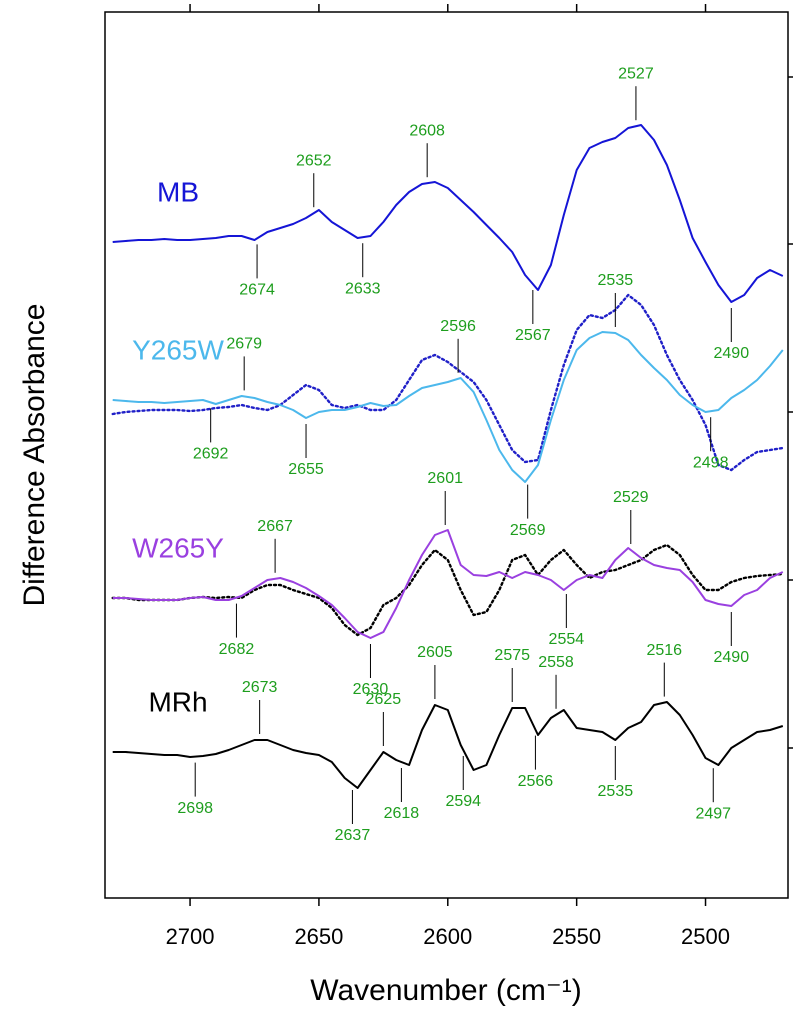 The width and height of the screenshot is (793, 1019). I want to click on peak-label: 2554, so click(567, 639).